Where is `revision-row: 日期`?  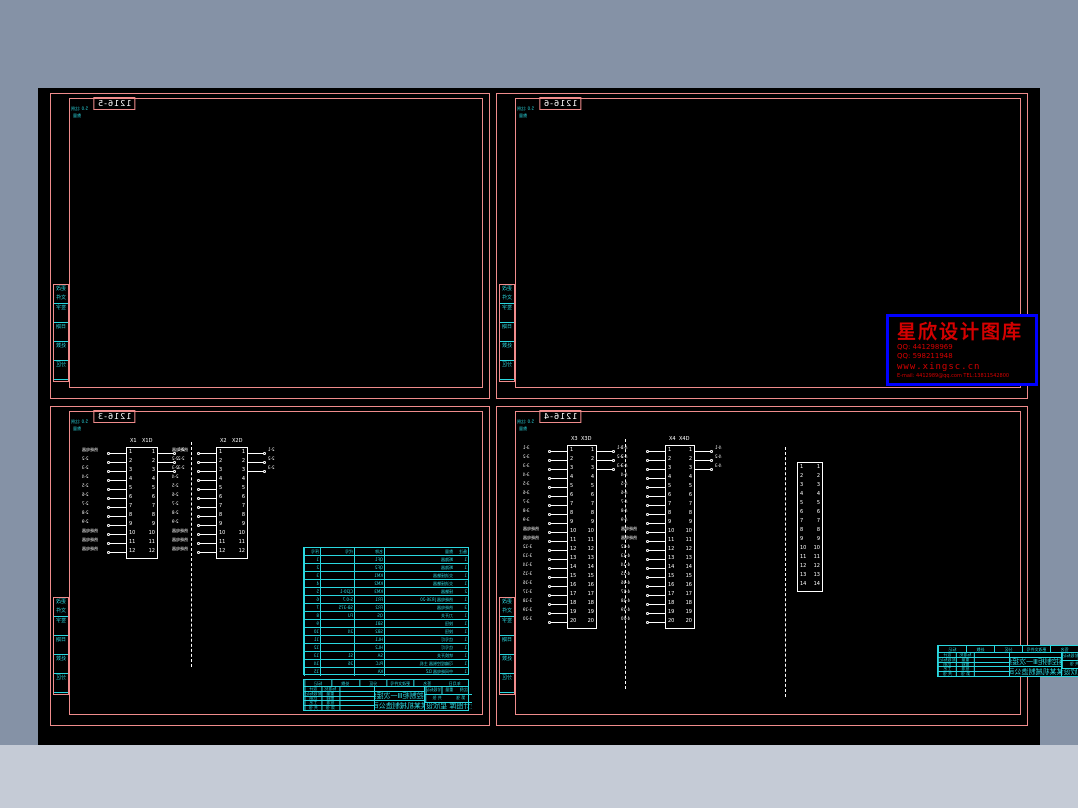 revision-row: 日期 is located at coordinates (61, 332).